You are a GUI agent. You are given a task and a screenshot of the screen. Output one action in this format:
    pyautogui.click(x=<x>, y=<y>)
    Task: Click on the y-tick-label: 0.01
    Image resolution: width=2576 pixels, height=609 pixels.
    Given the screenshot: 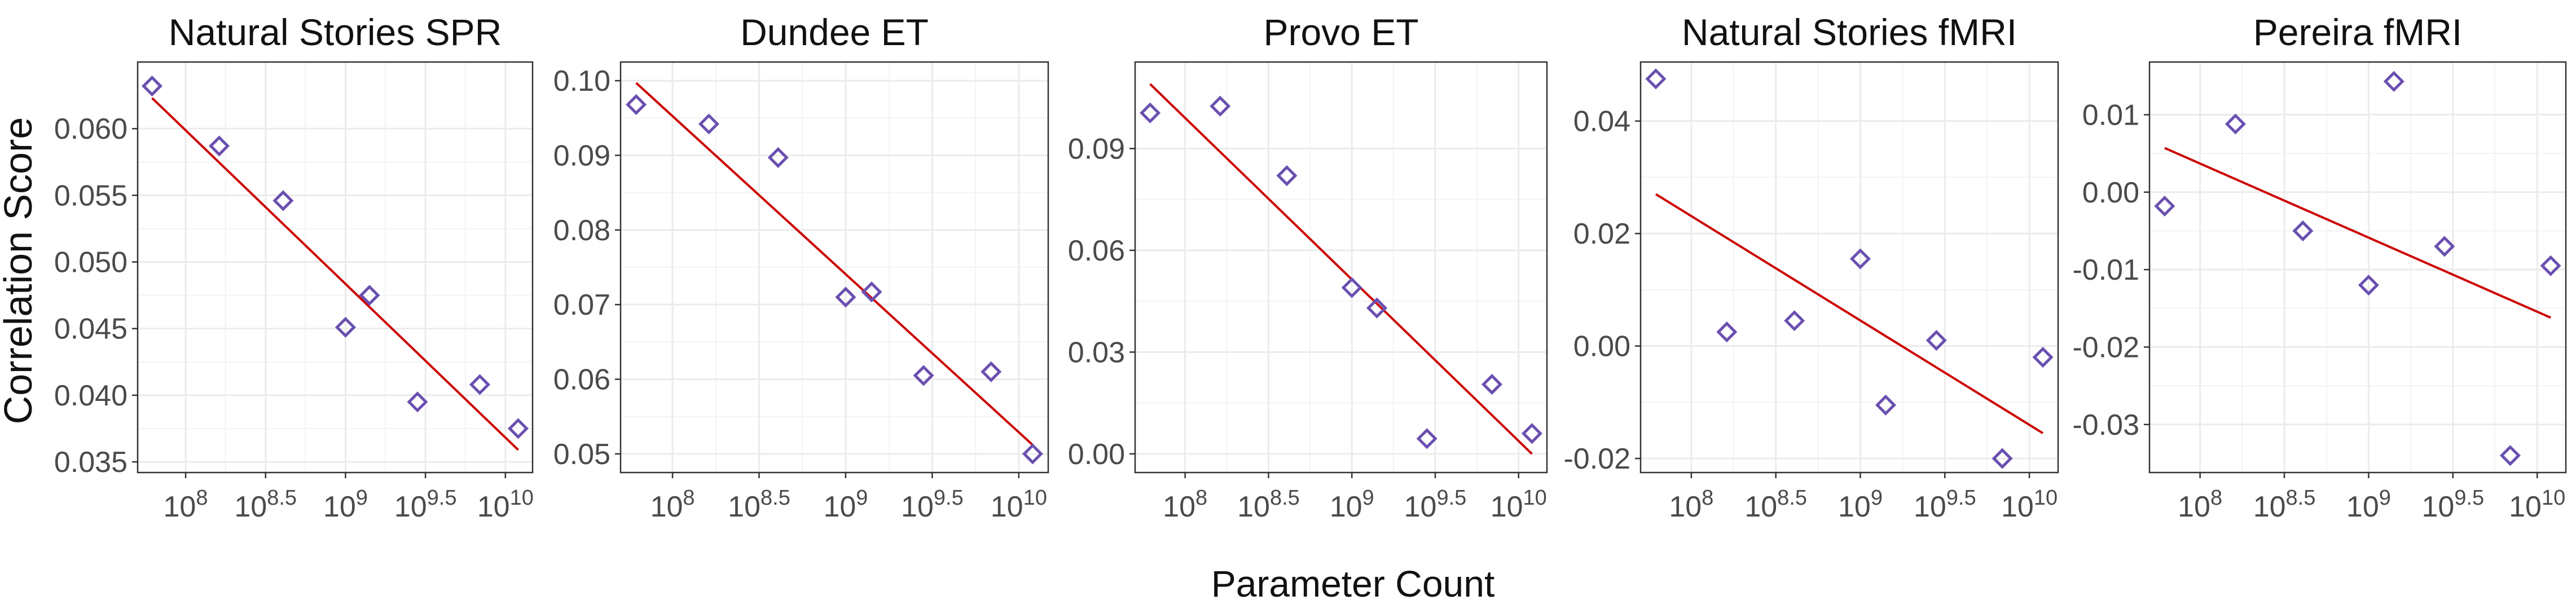 What is the action you would take?
    pyautogui.click(x=2110, y=115)
    